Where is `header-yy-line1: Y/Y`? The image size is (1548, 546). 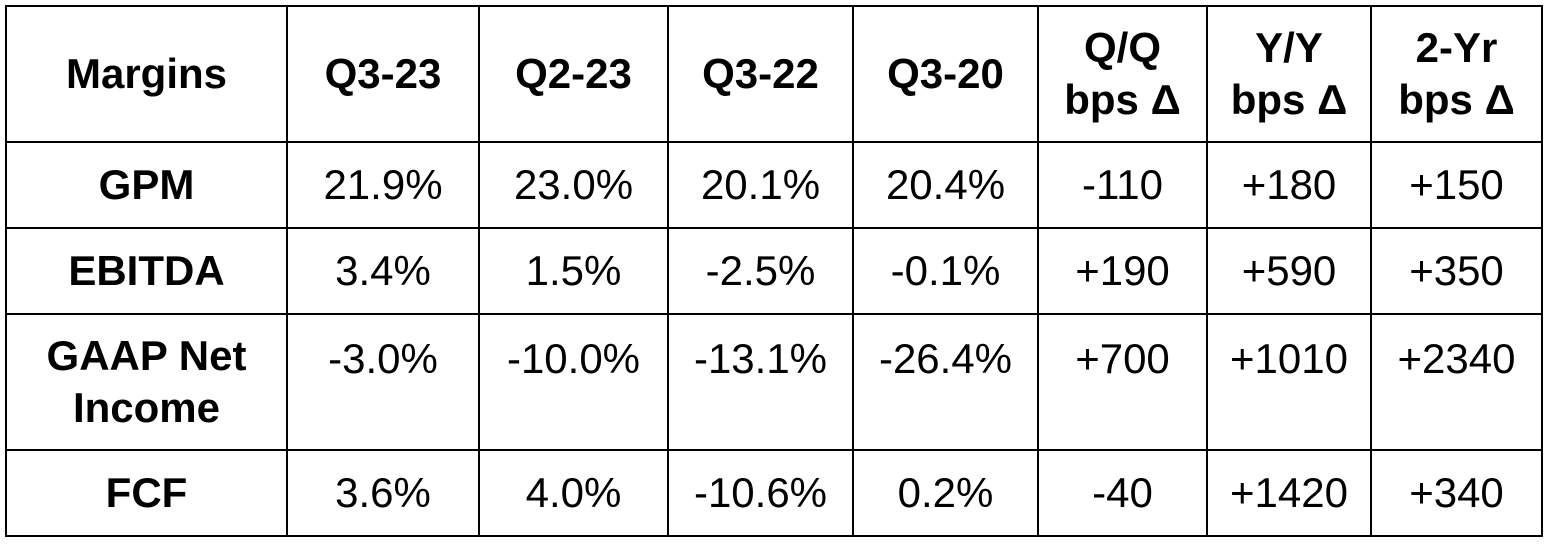 header-yy-line1: Y/Y is located at coordinates (1289, 47).